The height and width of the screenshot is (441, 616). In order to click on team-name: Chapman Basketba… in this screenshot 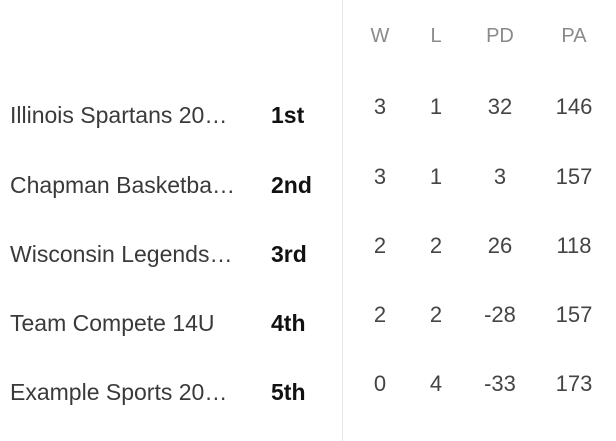, I will do `click(123, 185)`.